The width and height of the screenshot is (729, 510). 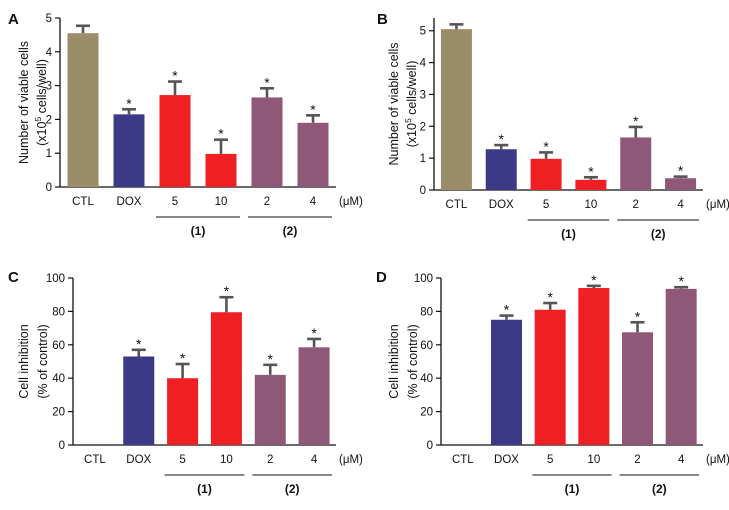 I want to click on panel-label: A, so click(x=13, y=19).